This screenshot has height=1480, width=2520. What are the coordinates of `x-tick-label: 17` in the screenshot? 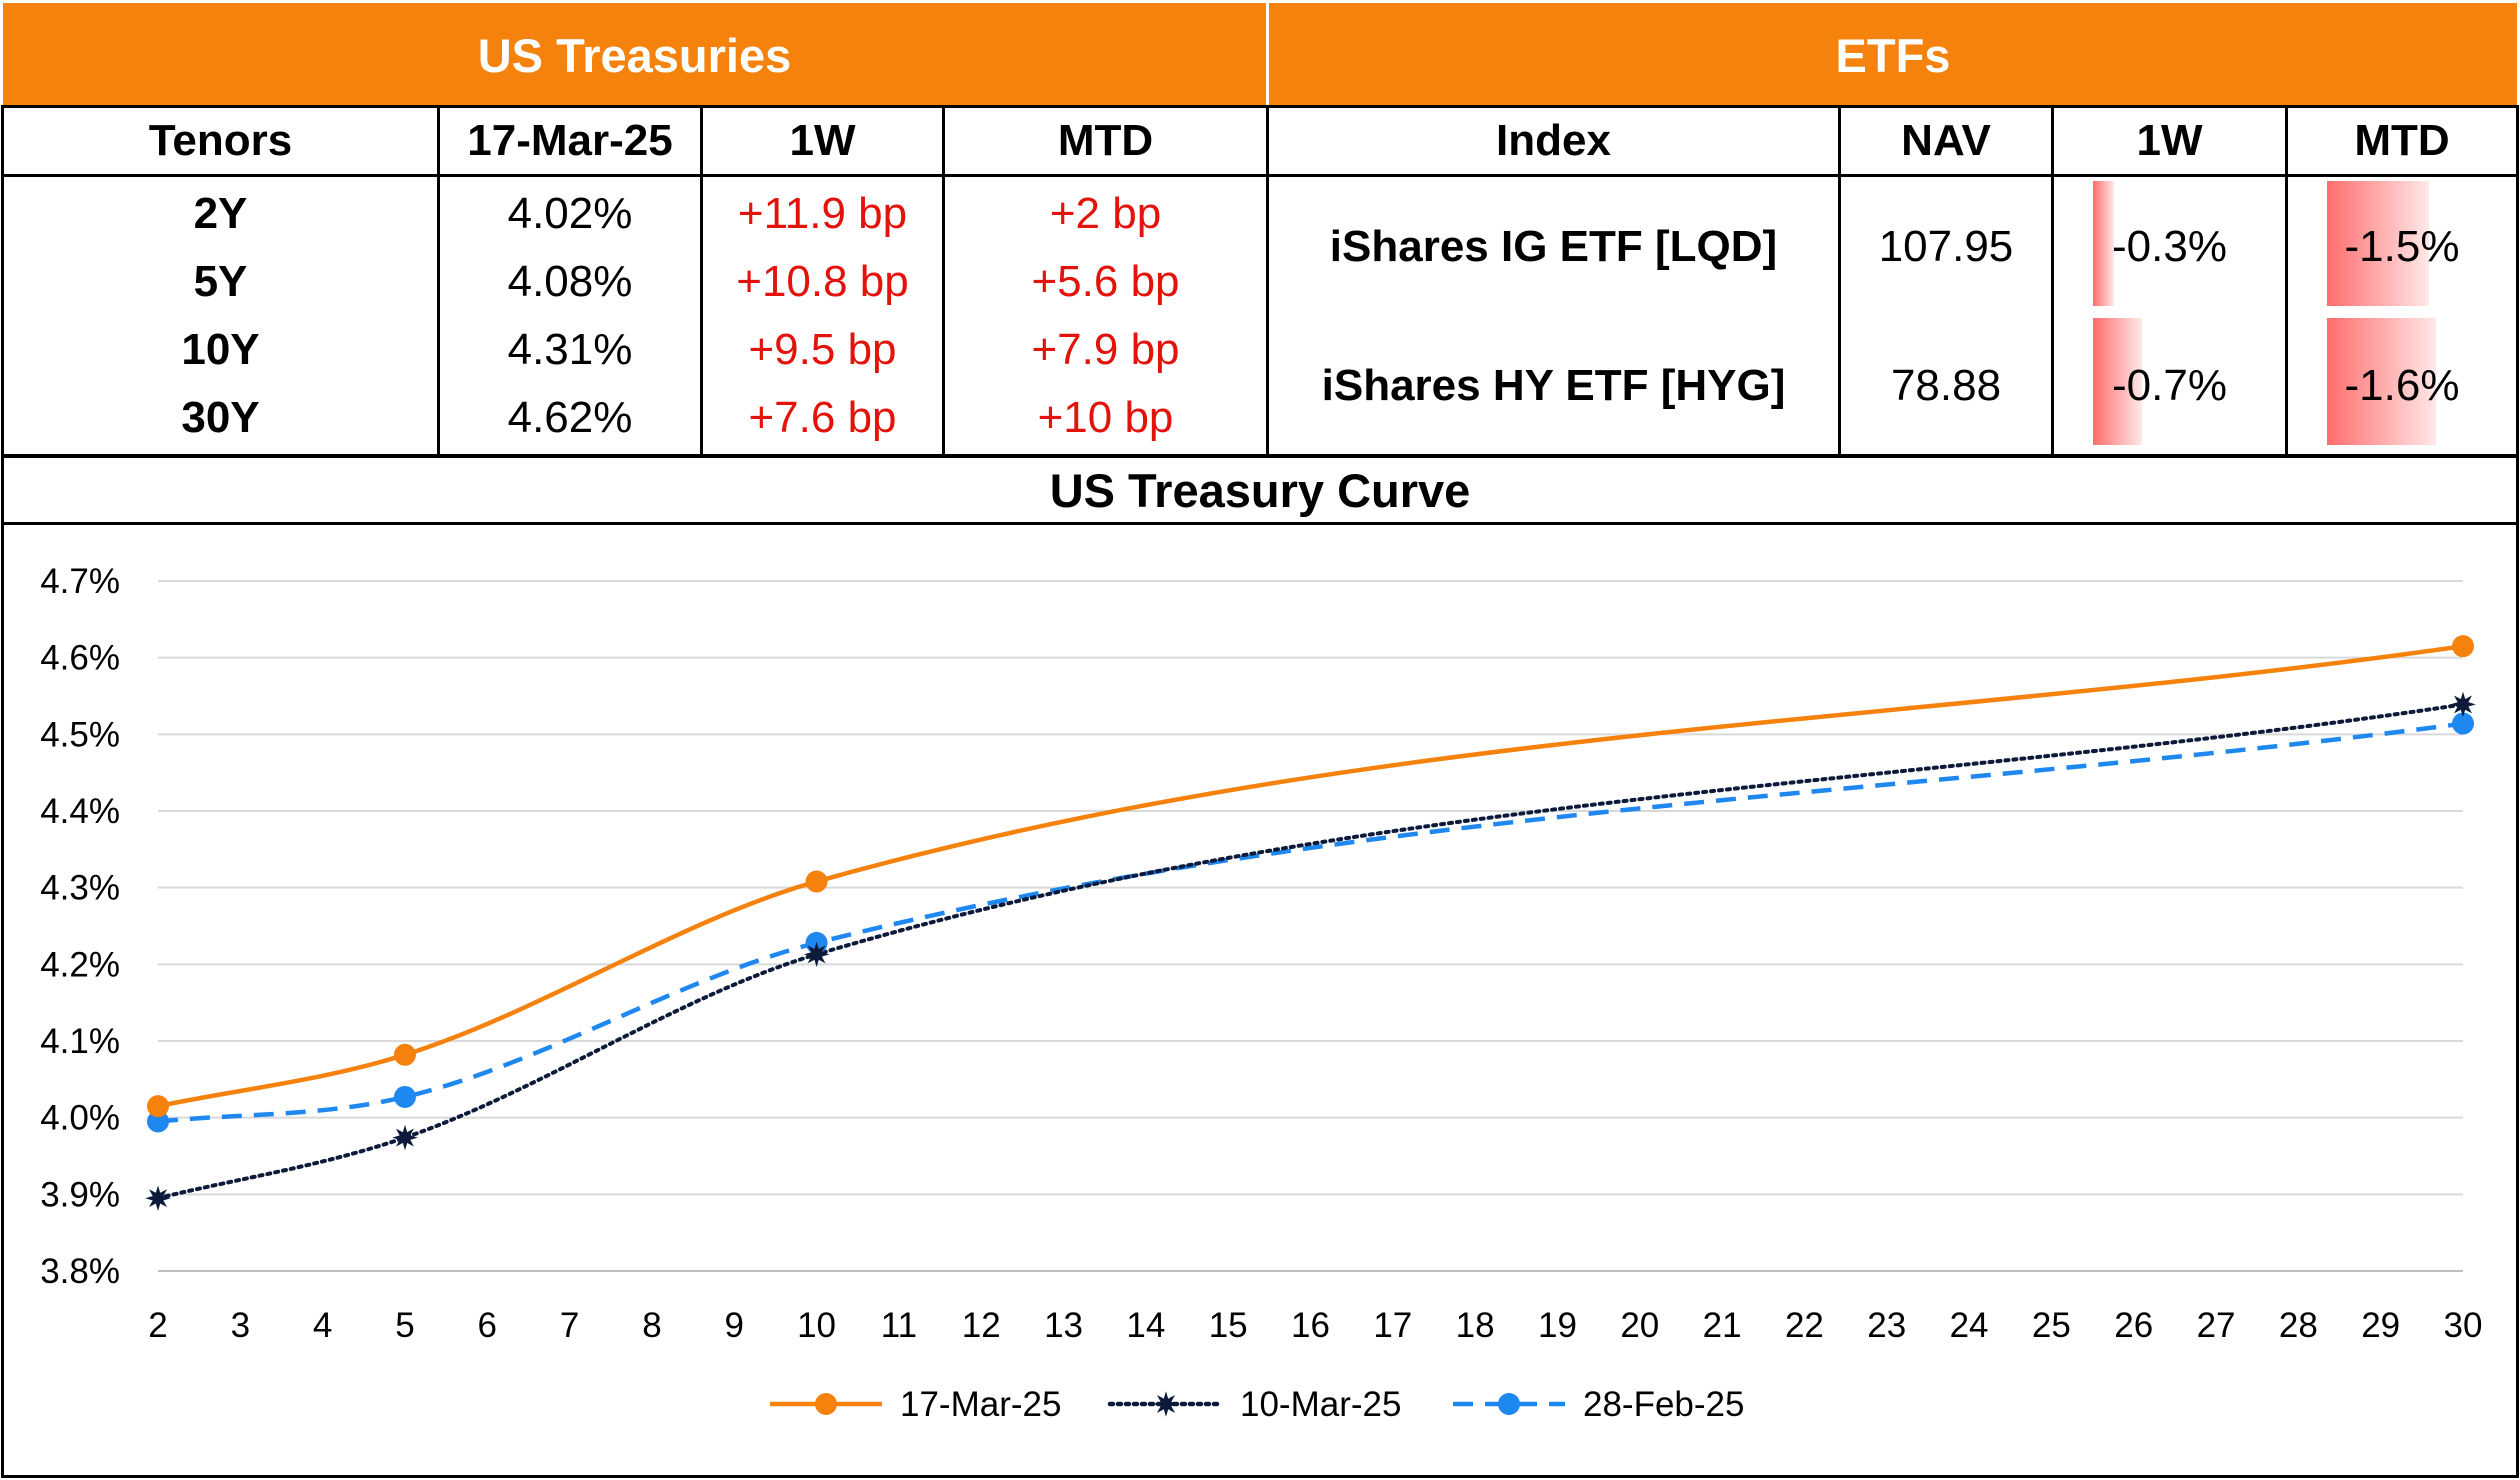 It's located at (1392, 1325).